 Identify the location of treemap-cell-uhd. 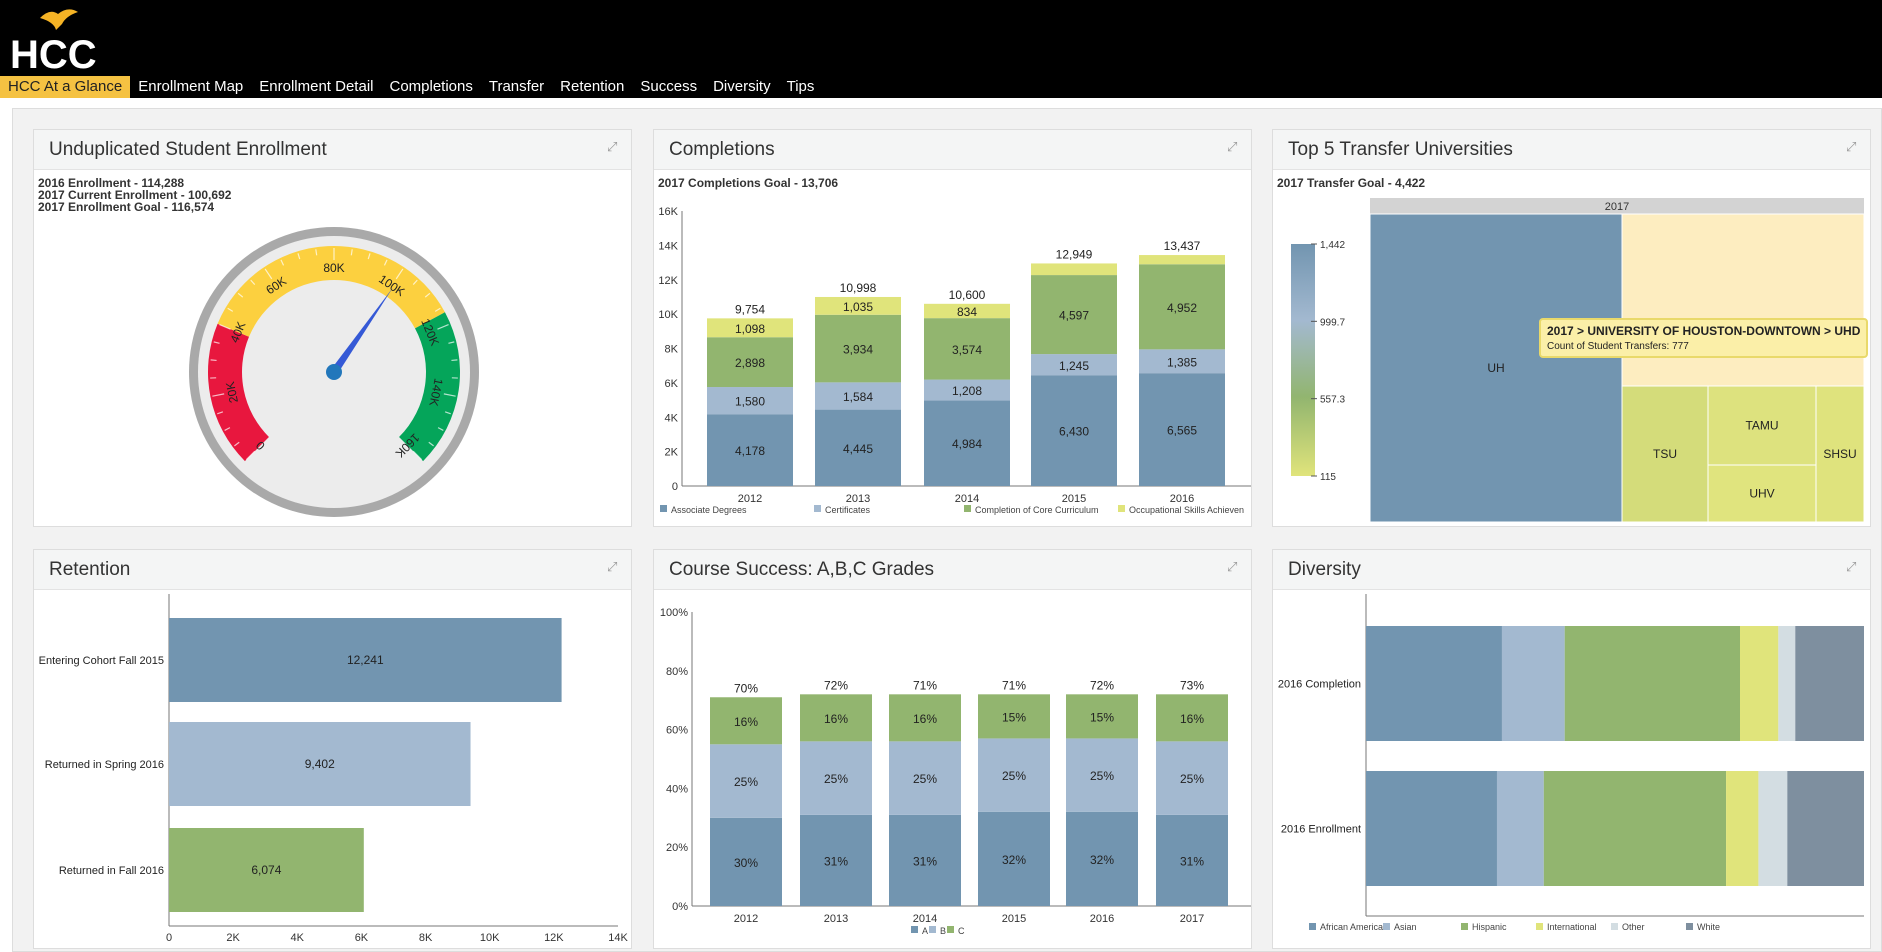
(1743, 300).